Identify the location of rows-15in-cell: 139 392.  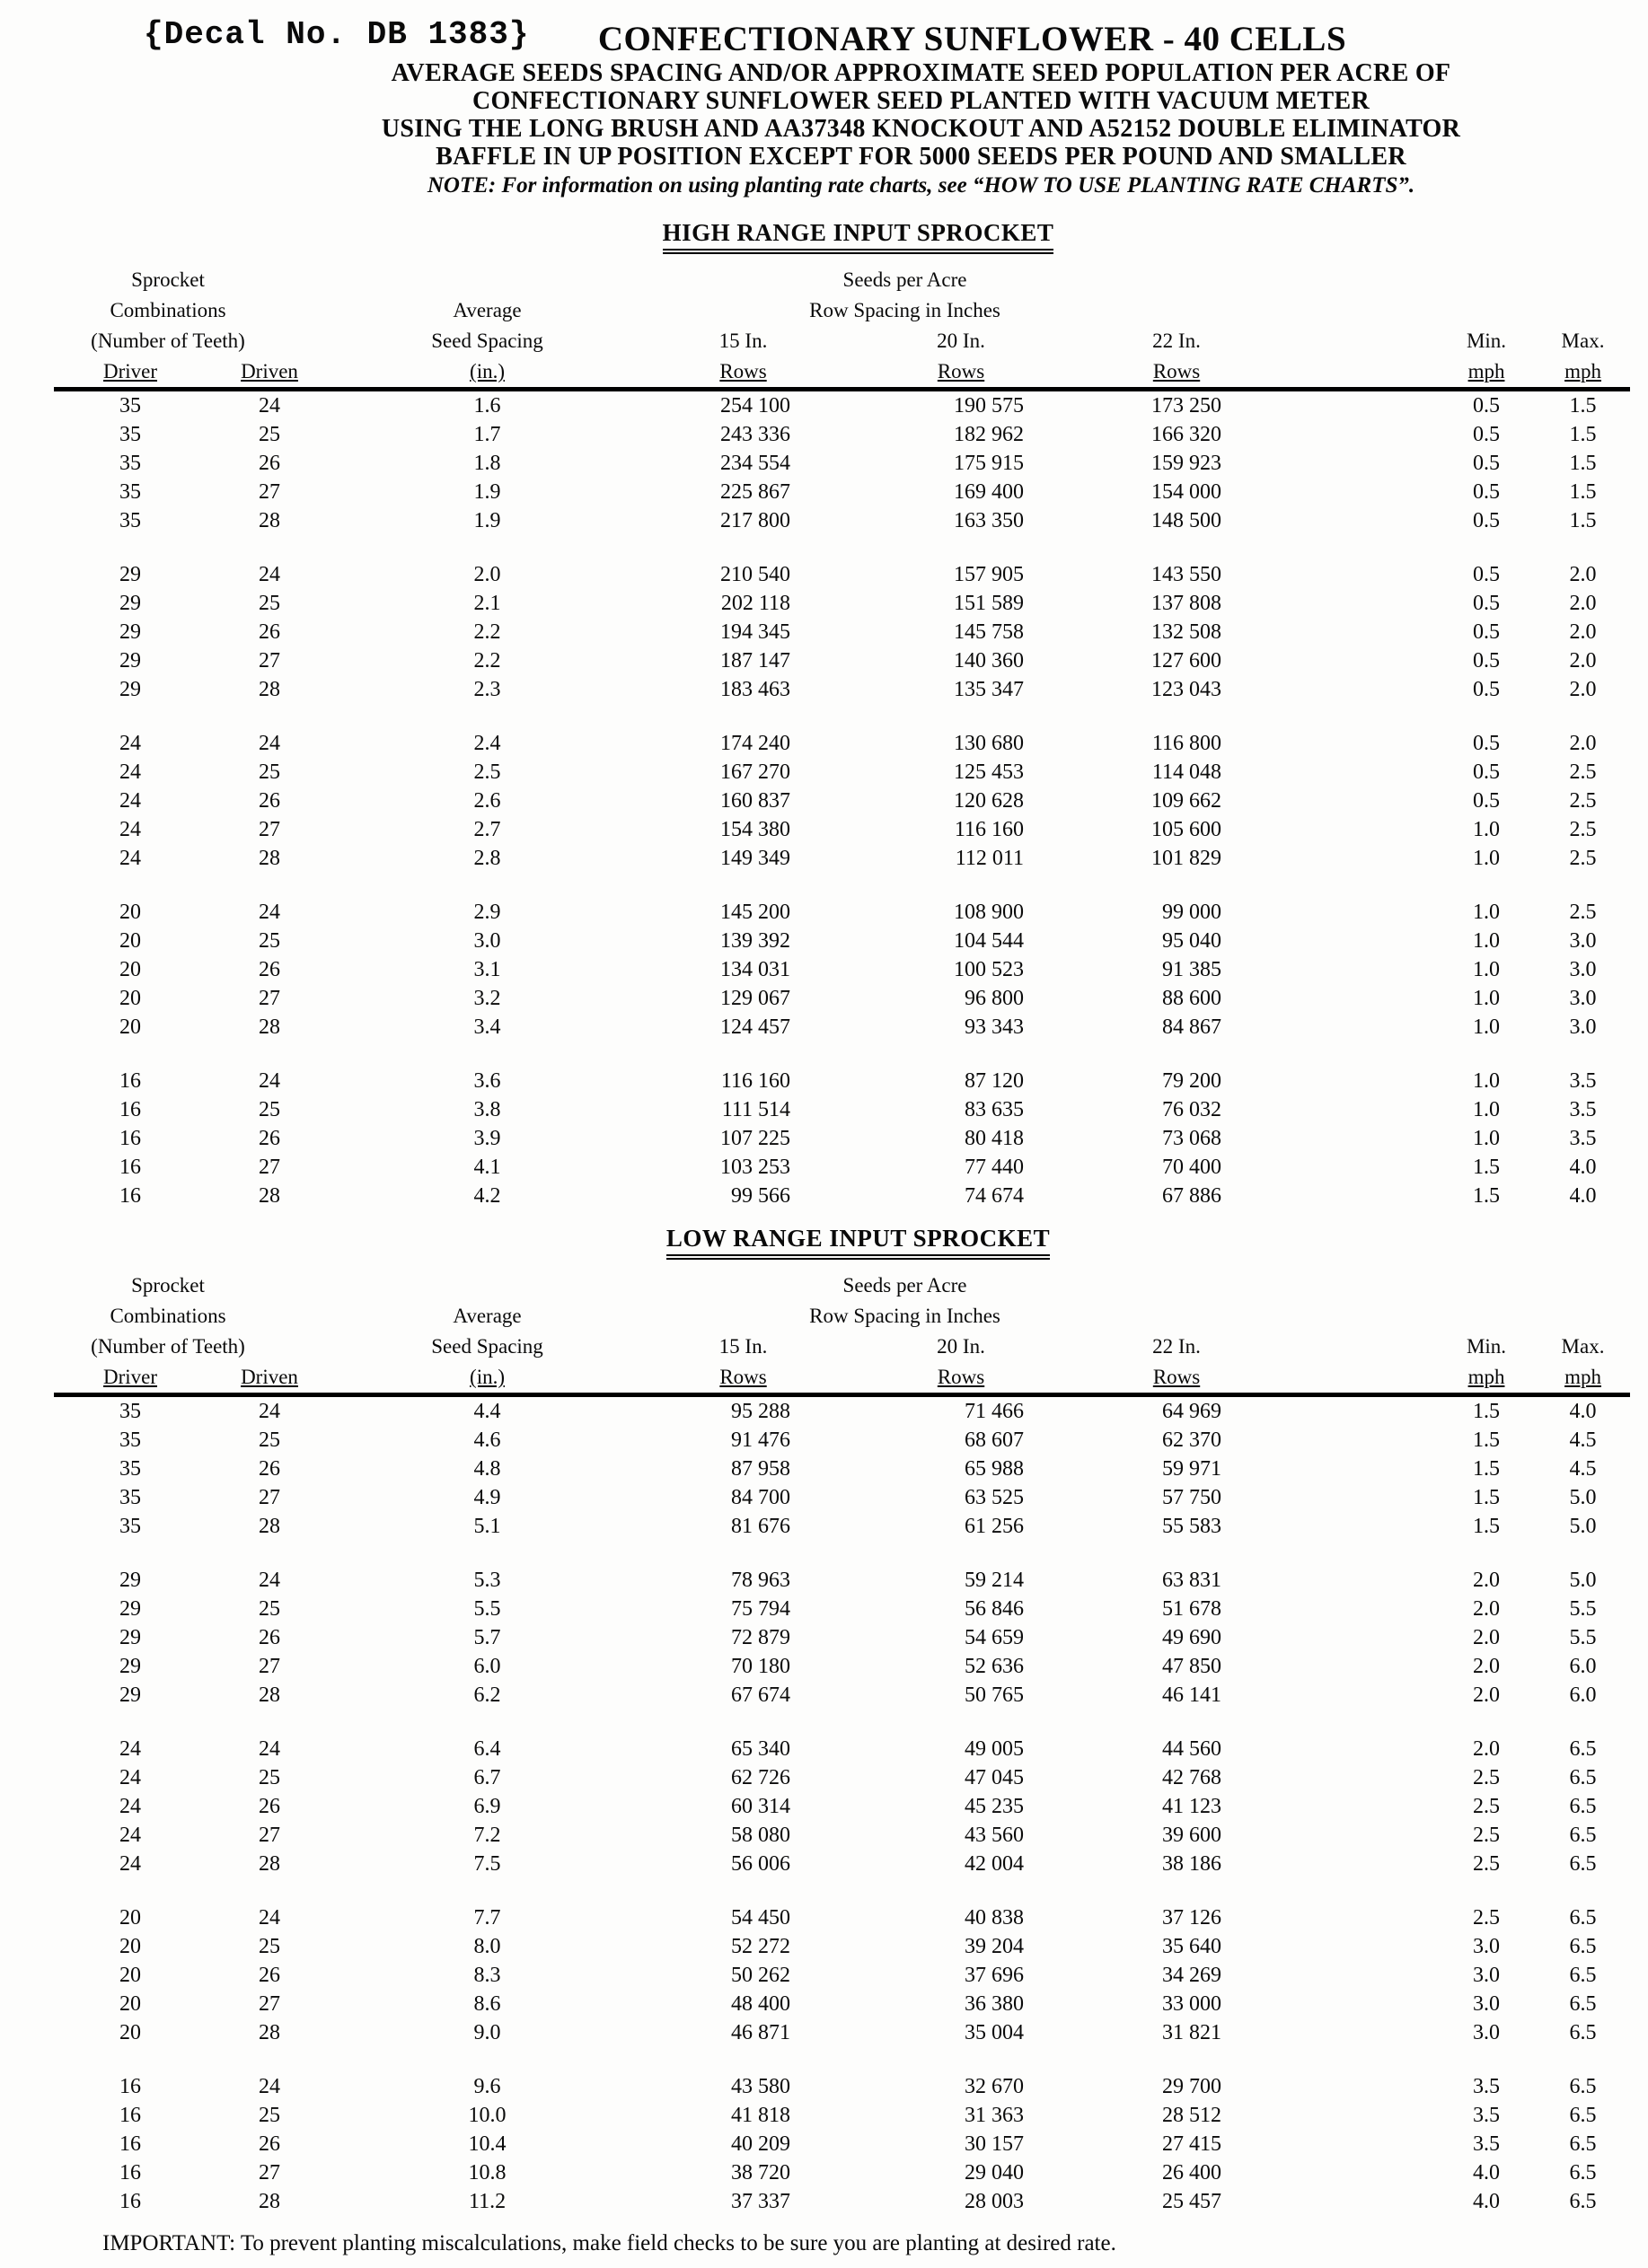
(756, 940).